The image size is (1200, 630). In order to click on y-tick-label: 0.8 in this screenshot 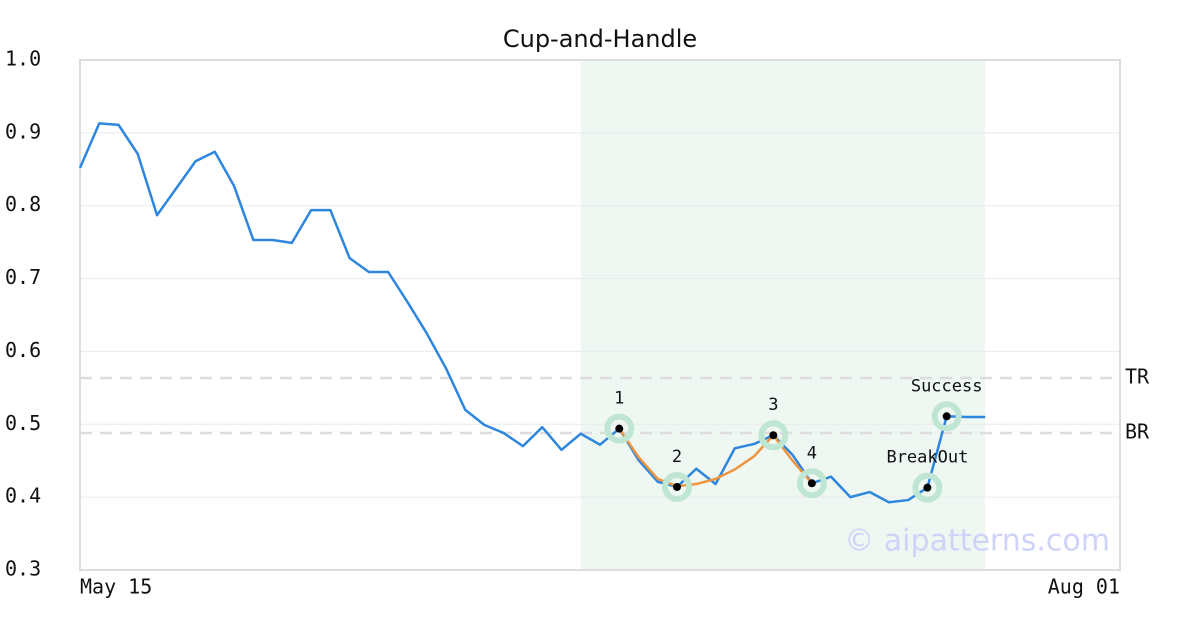, I will do `click(23, 204)`.